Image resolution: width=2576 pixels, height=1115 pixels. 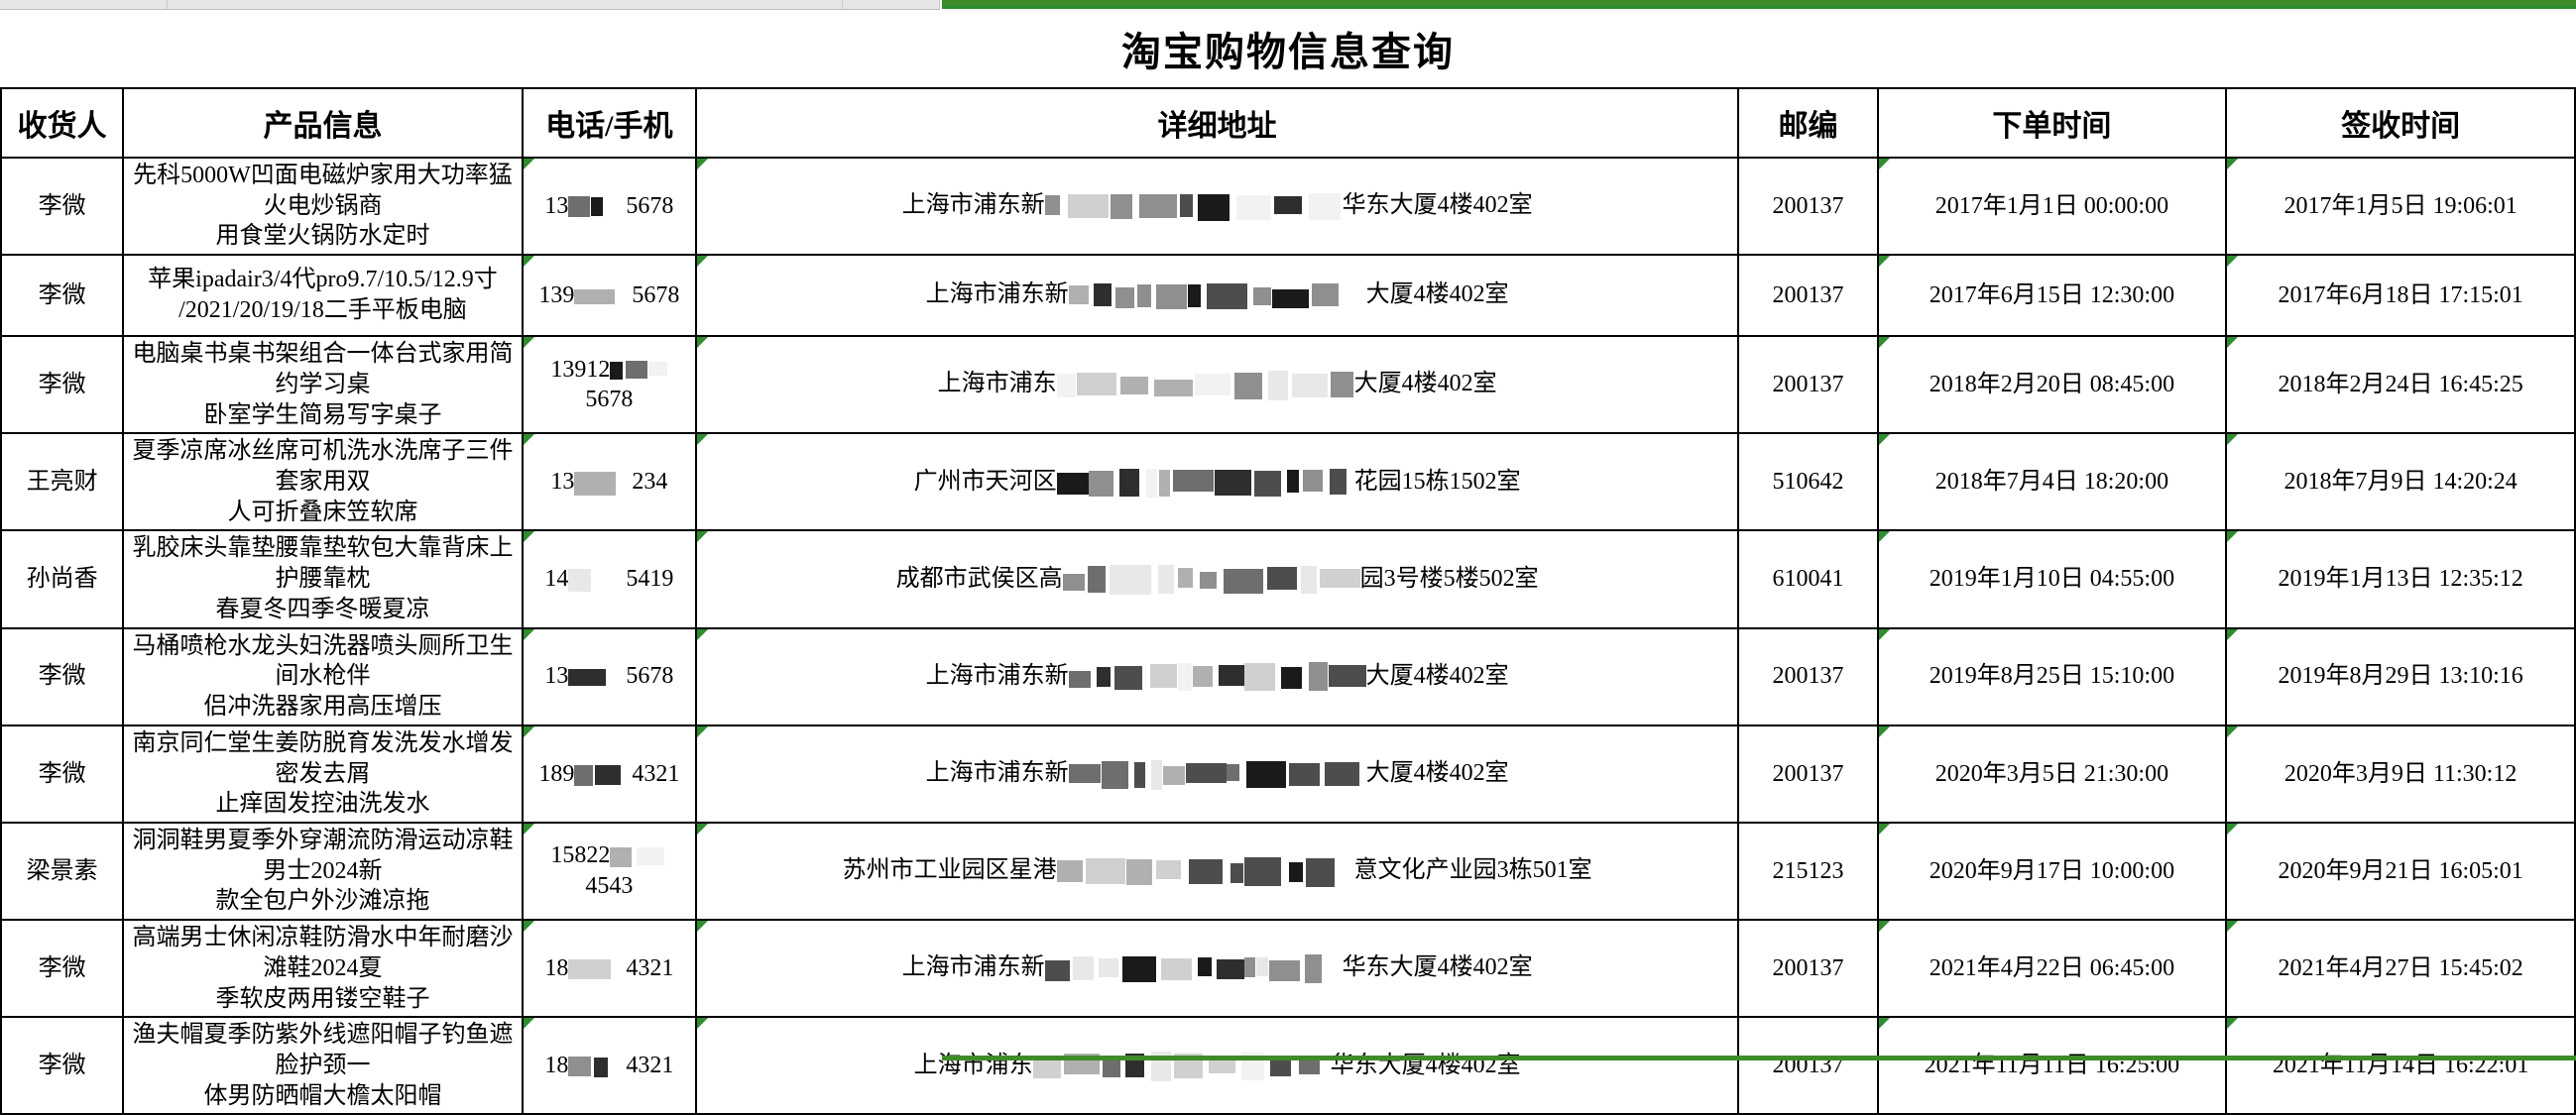 I want to click on cell-phone: 15822 4543, so click(x=609, y=871).